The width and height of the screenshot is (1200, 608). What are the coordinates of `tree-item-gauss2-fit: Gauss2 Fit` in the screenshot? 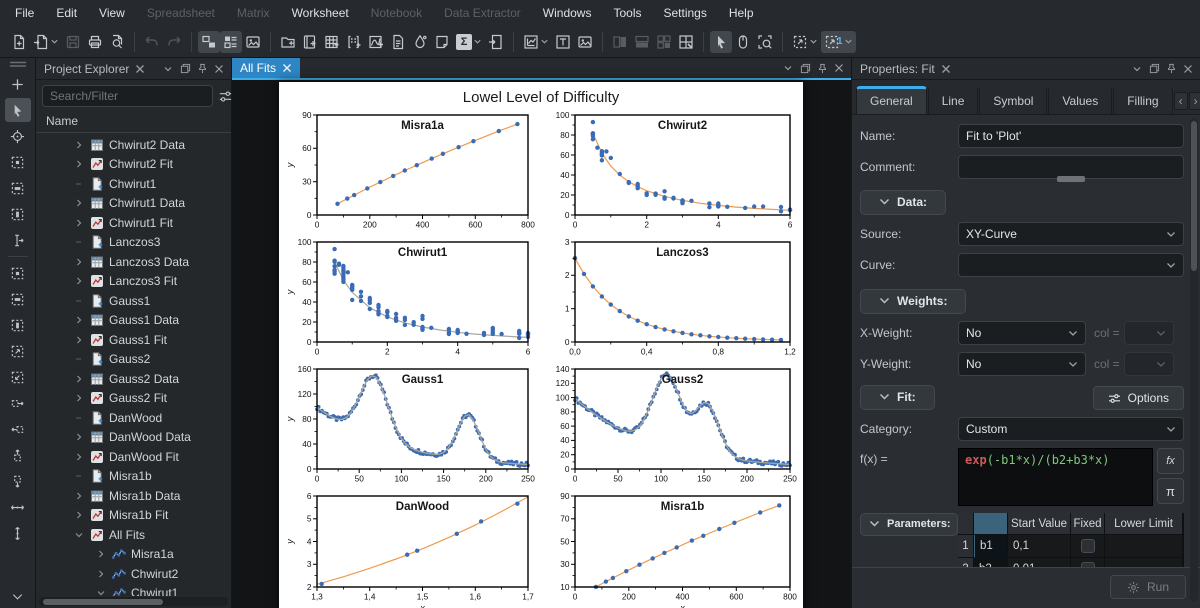 It's located at (133, 399).